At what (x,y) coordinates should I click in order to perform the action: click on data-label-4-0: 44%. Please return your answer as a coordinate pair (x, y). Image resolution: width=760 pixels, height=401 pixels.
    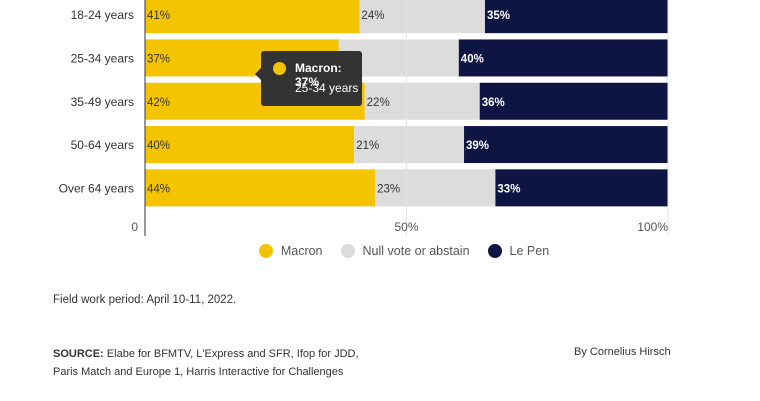
    Looking at the image, I should click on (158, 189).